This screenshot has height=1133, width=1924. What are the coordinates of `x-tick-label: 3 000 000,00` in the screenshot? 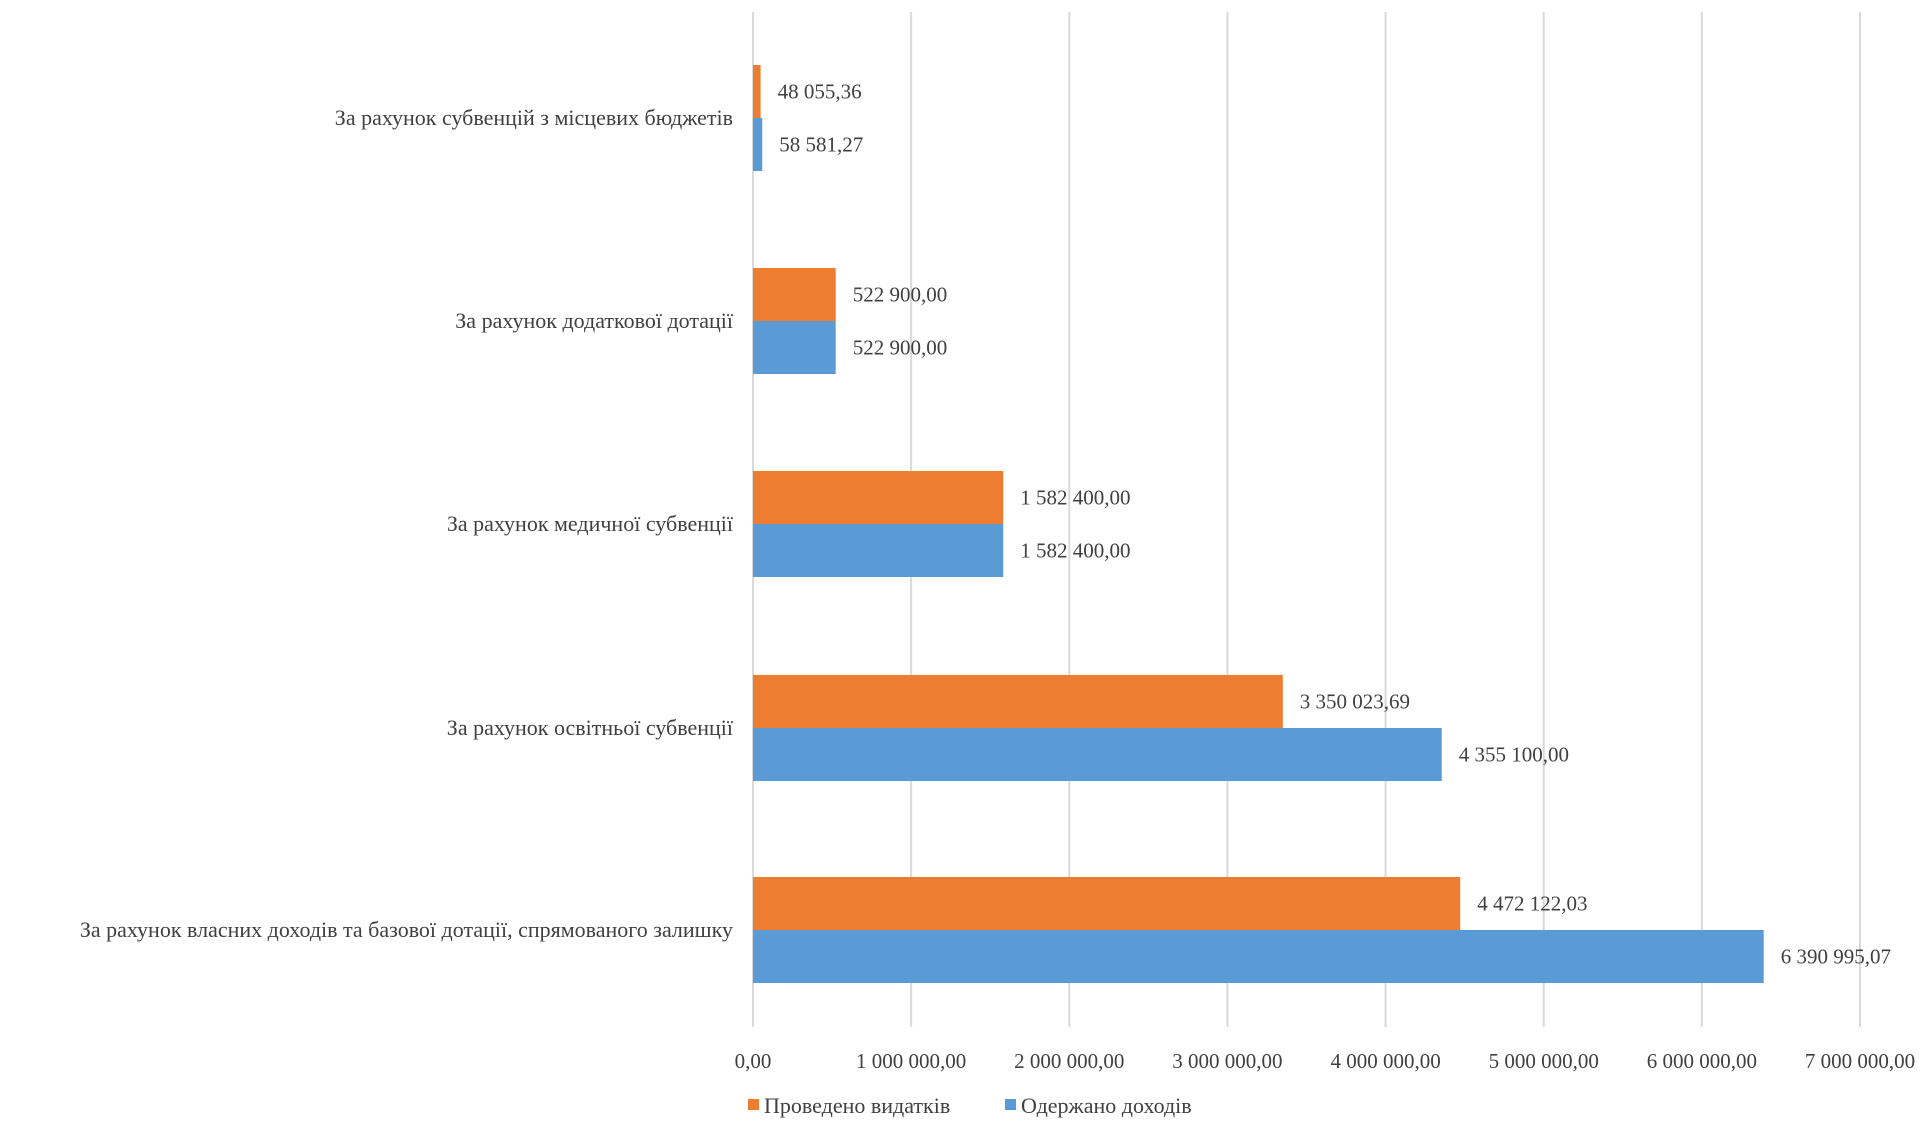 It's located at (1227, 1061).